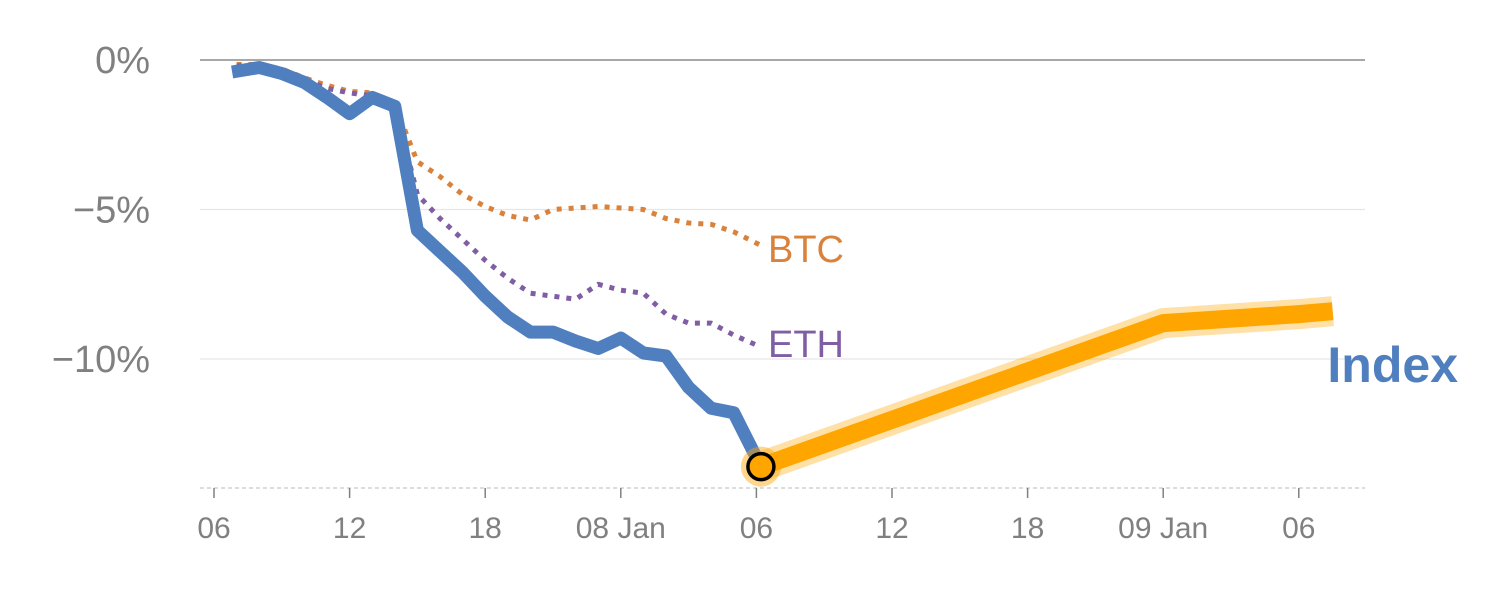 The height and width of the screenshot is (600, 1500). Describe the element at coordinates (111, 211) in the screenshot. I see `y-tick-label: −5%` at that location.